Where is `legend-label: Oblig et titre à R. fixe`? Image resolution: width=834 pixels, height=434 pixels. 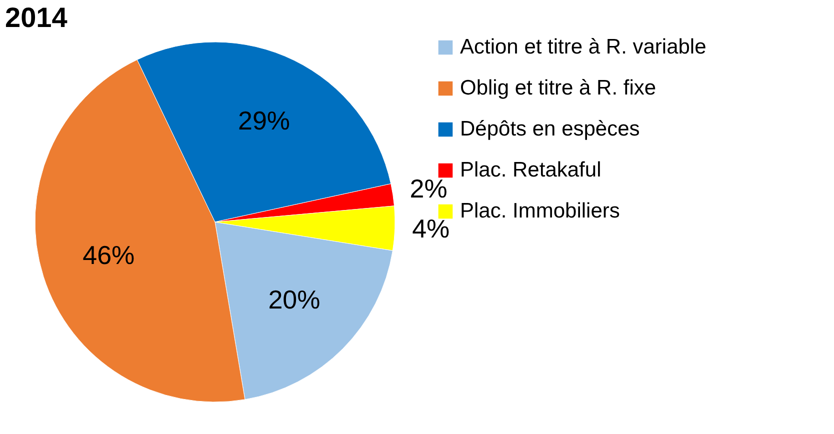
legend-label: Oblig et titre à R. fixe is located at coordinates (558, 88).